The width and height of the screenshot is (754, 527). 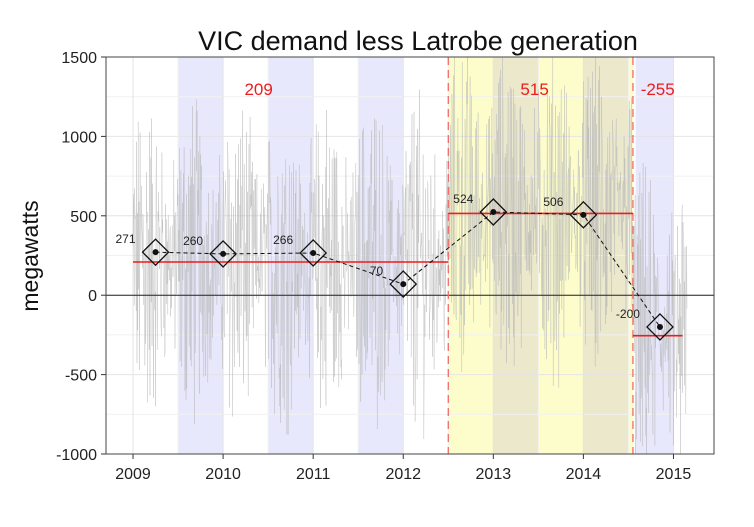 What do you see at coordinates (494, 474) in the screenshot?
I see `x-tick-label-4: 2013` at bounding box center [494, 474].